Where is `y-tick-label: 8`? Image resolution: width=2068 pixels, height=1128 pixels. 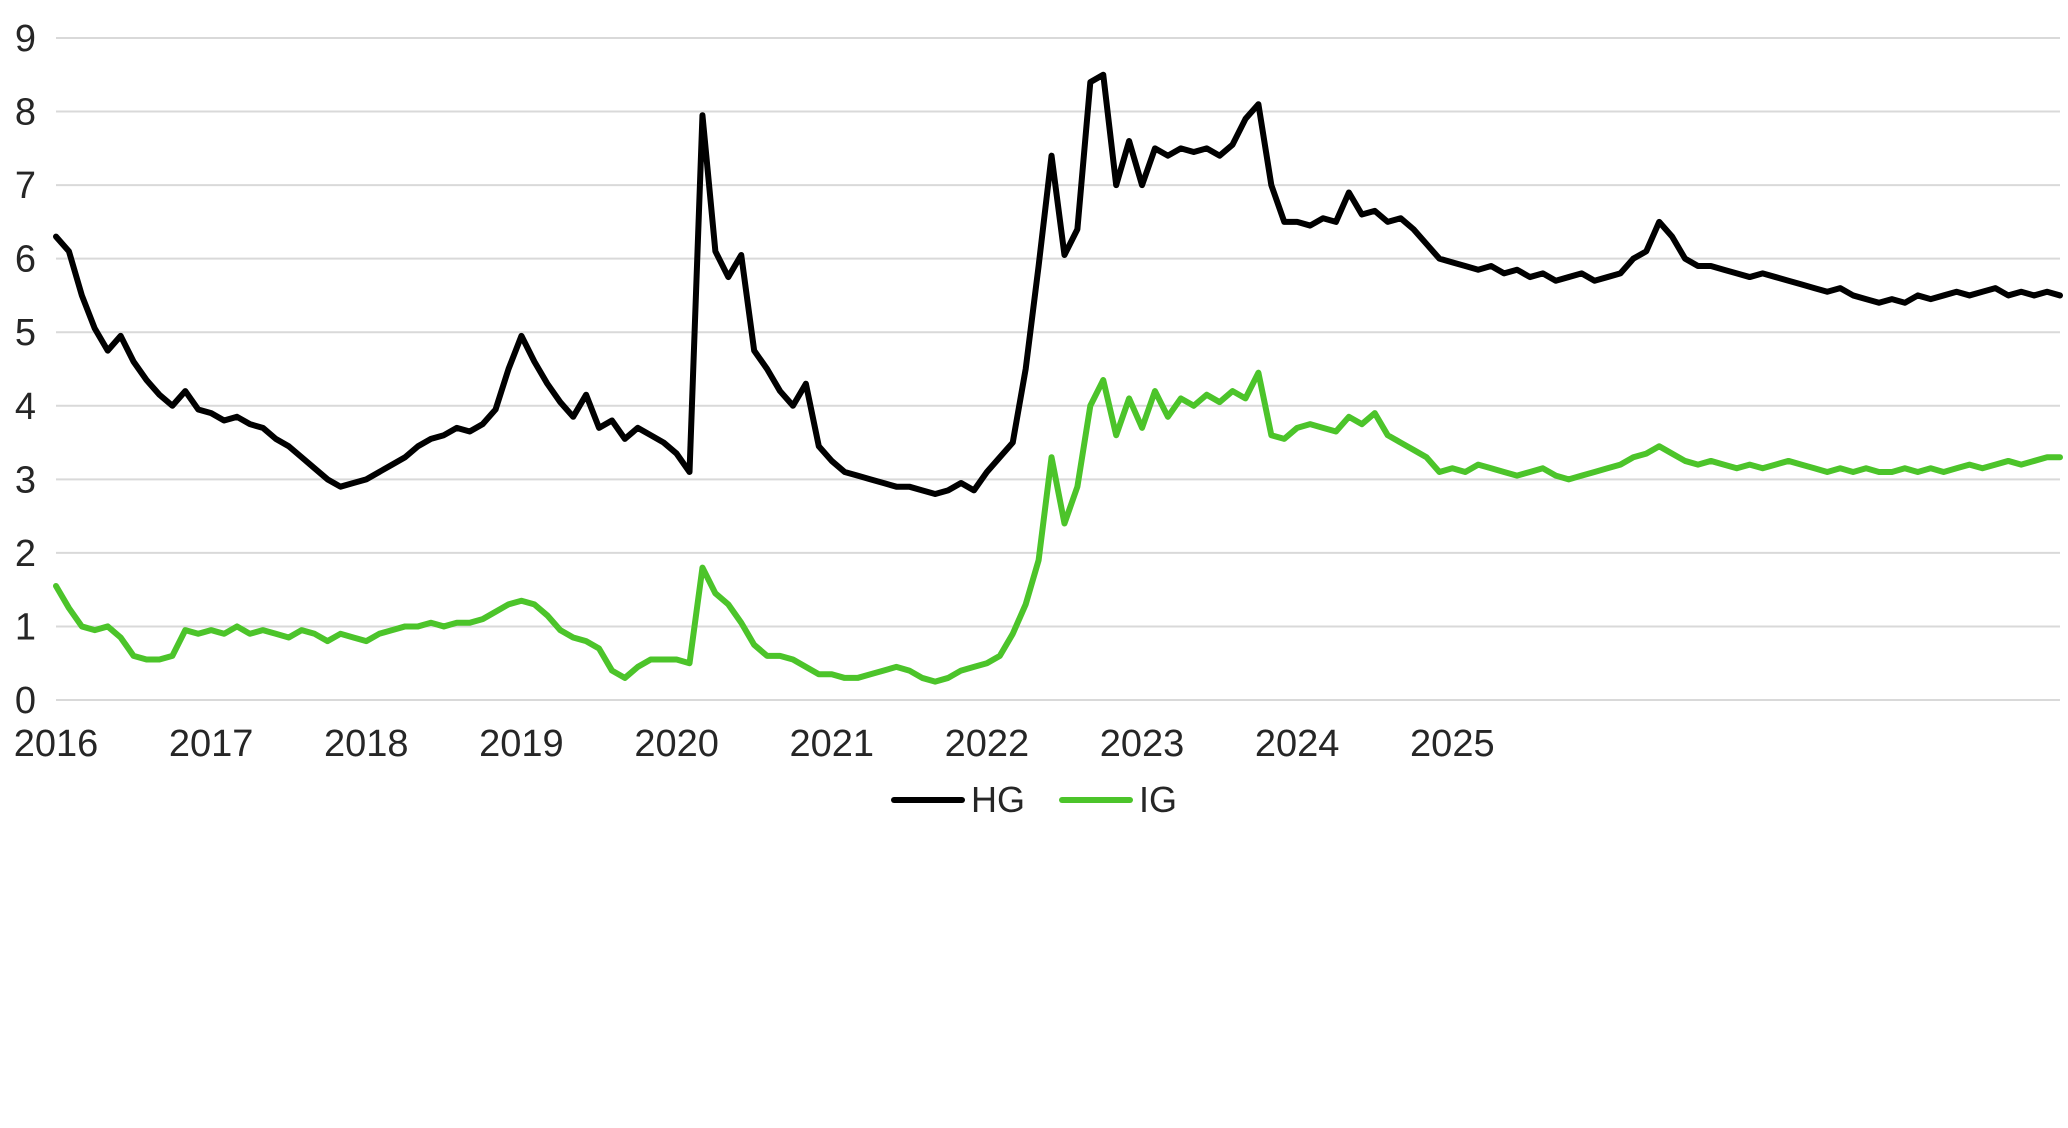
y-tick-label: 8 is located at coordinates (25, 113).